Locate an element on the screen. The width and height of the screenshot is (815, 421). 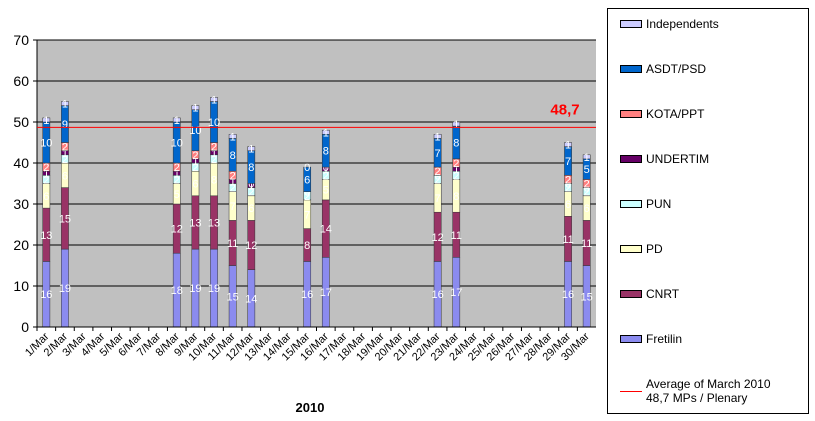
legend-item: Independents is located at coordinates (669, 24).